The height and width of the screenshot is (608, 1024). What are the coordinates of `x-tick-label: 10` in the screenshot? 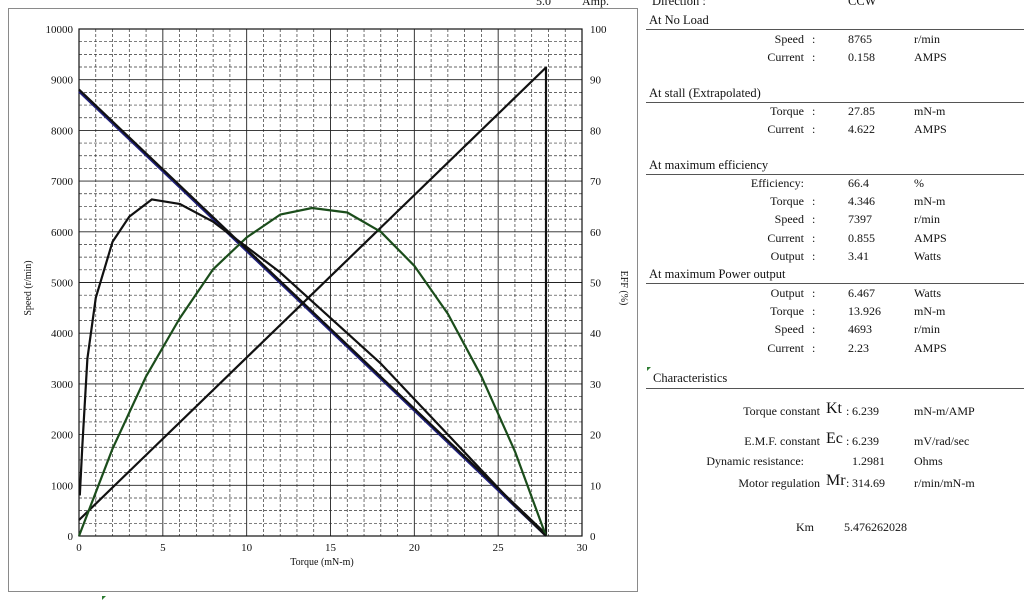 It's located at (247, 548).